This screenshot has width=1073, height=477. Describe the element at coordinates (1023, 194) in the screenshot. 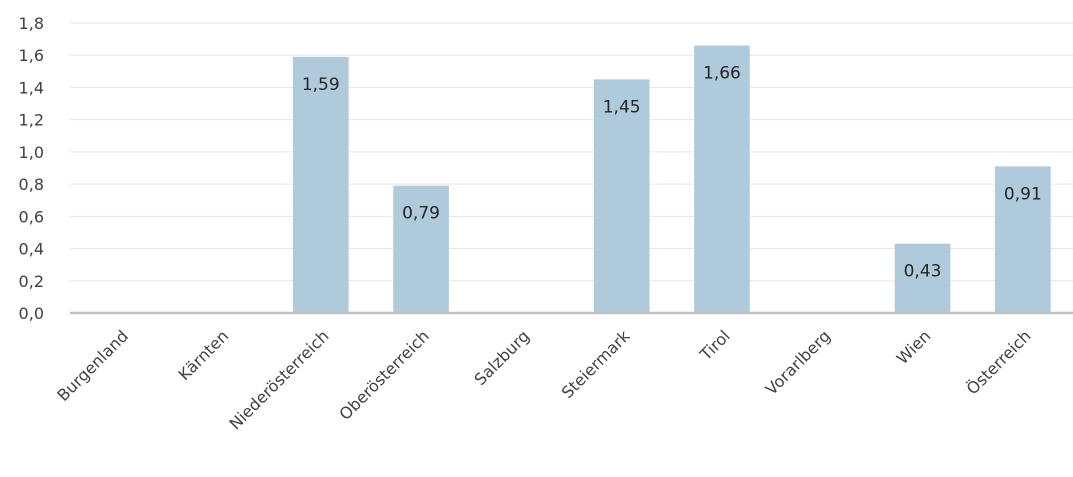

I see `data-label: 0,91` at that location.